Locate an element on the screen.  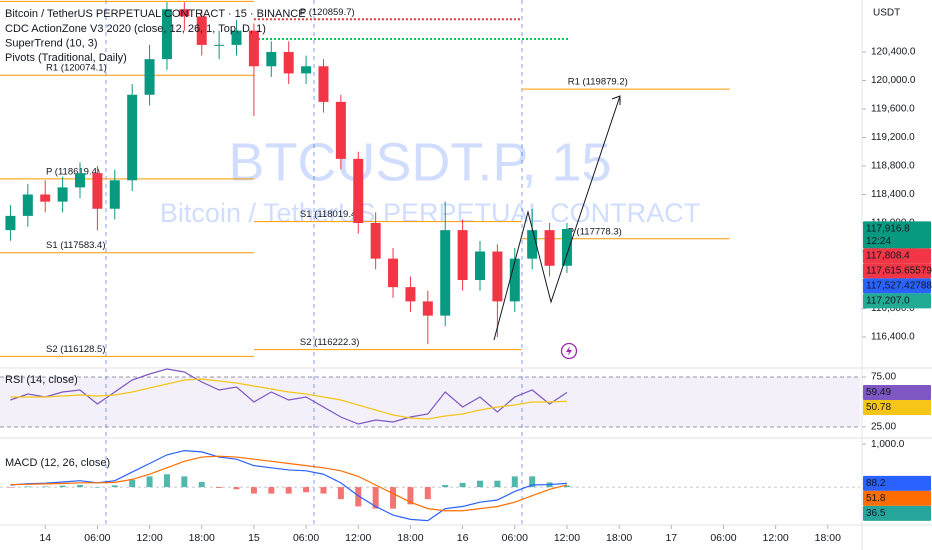
indicator-legend: SuperTrend (10, 3) is located at coordinates (51, 43).